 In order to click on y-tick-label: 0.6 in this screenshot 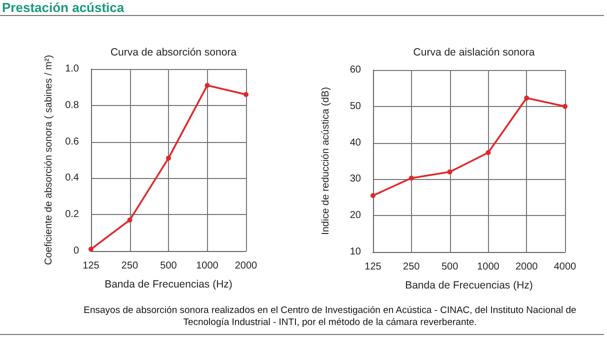, I will do `click(72, 142)`.